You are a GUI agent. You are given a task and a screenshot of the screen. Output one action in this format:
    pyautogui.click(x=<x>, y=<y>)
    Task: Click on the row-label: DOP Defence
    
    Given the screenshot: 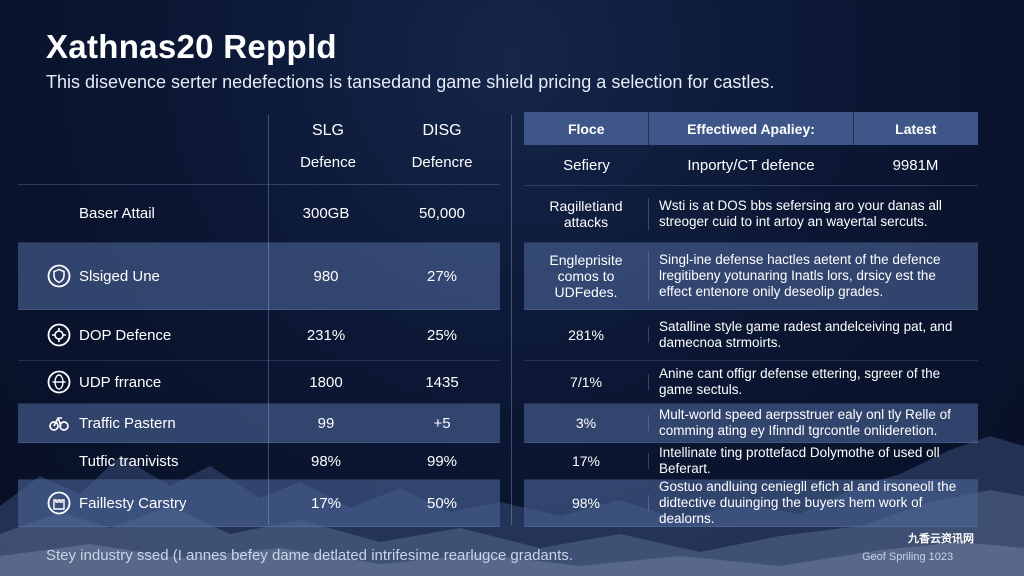 What is the action you would take?
    pyautogui.click(x=125, y=335)
    